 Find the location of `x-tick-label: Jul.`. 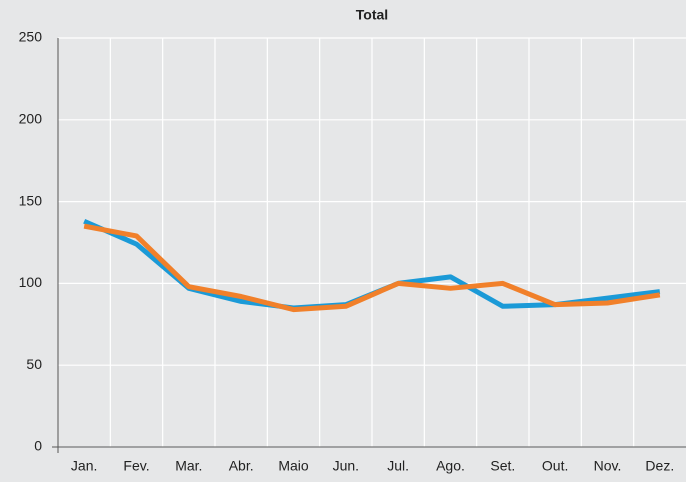

x-tick-label: Jul. is located at coordinates (398, 466).